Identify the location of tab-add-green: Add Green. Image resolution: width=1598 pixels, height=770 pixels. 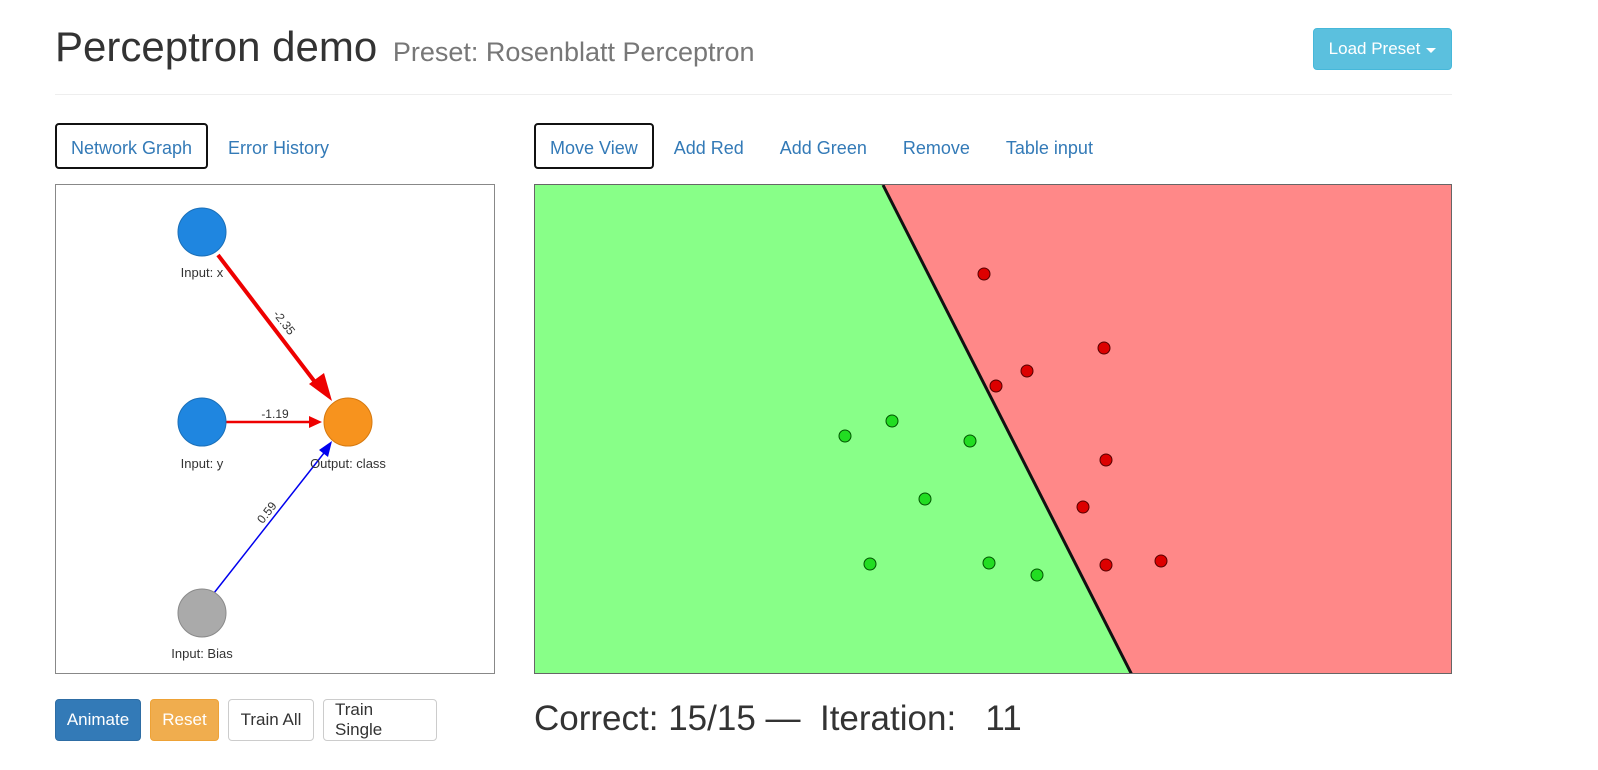
(823, 148).